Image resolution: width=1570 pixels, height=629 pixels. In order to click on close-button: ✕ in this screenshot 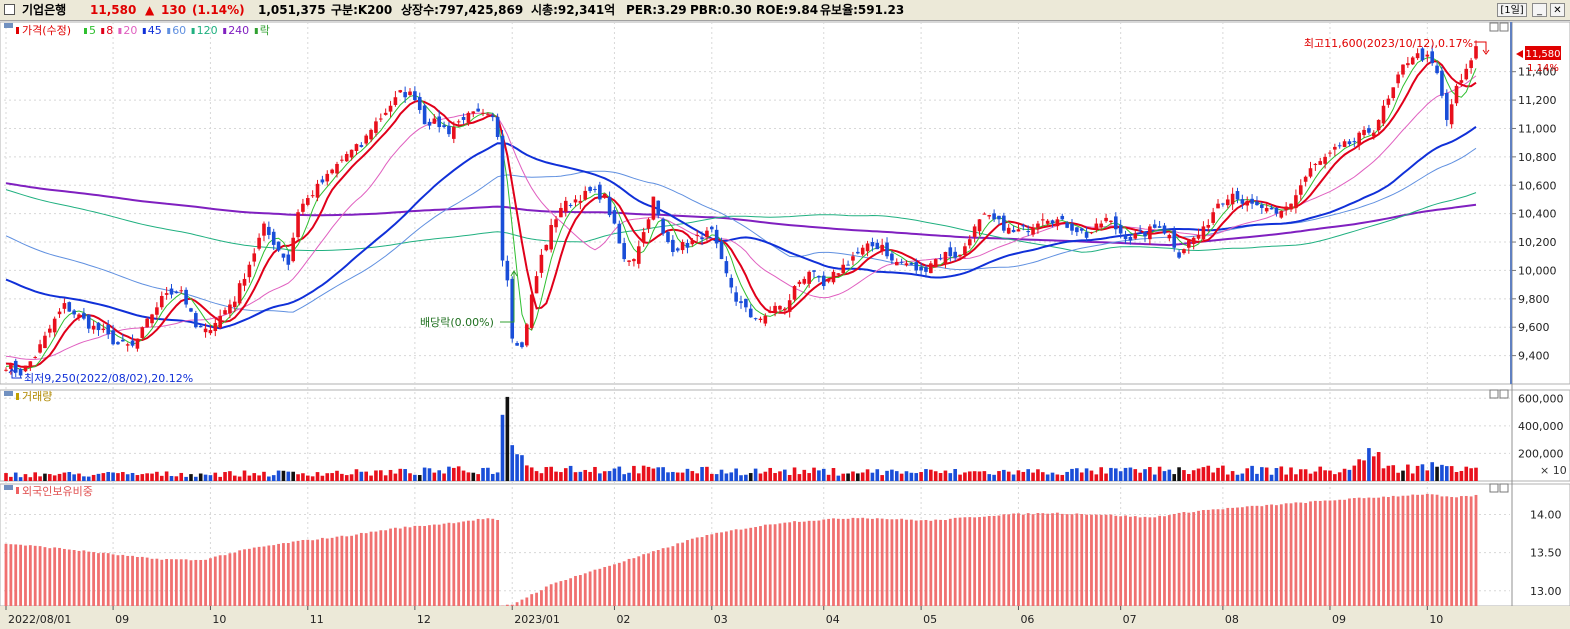, I will do `click(1557, 10)`.